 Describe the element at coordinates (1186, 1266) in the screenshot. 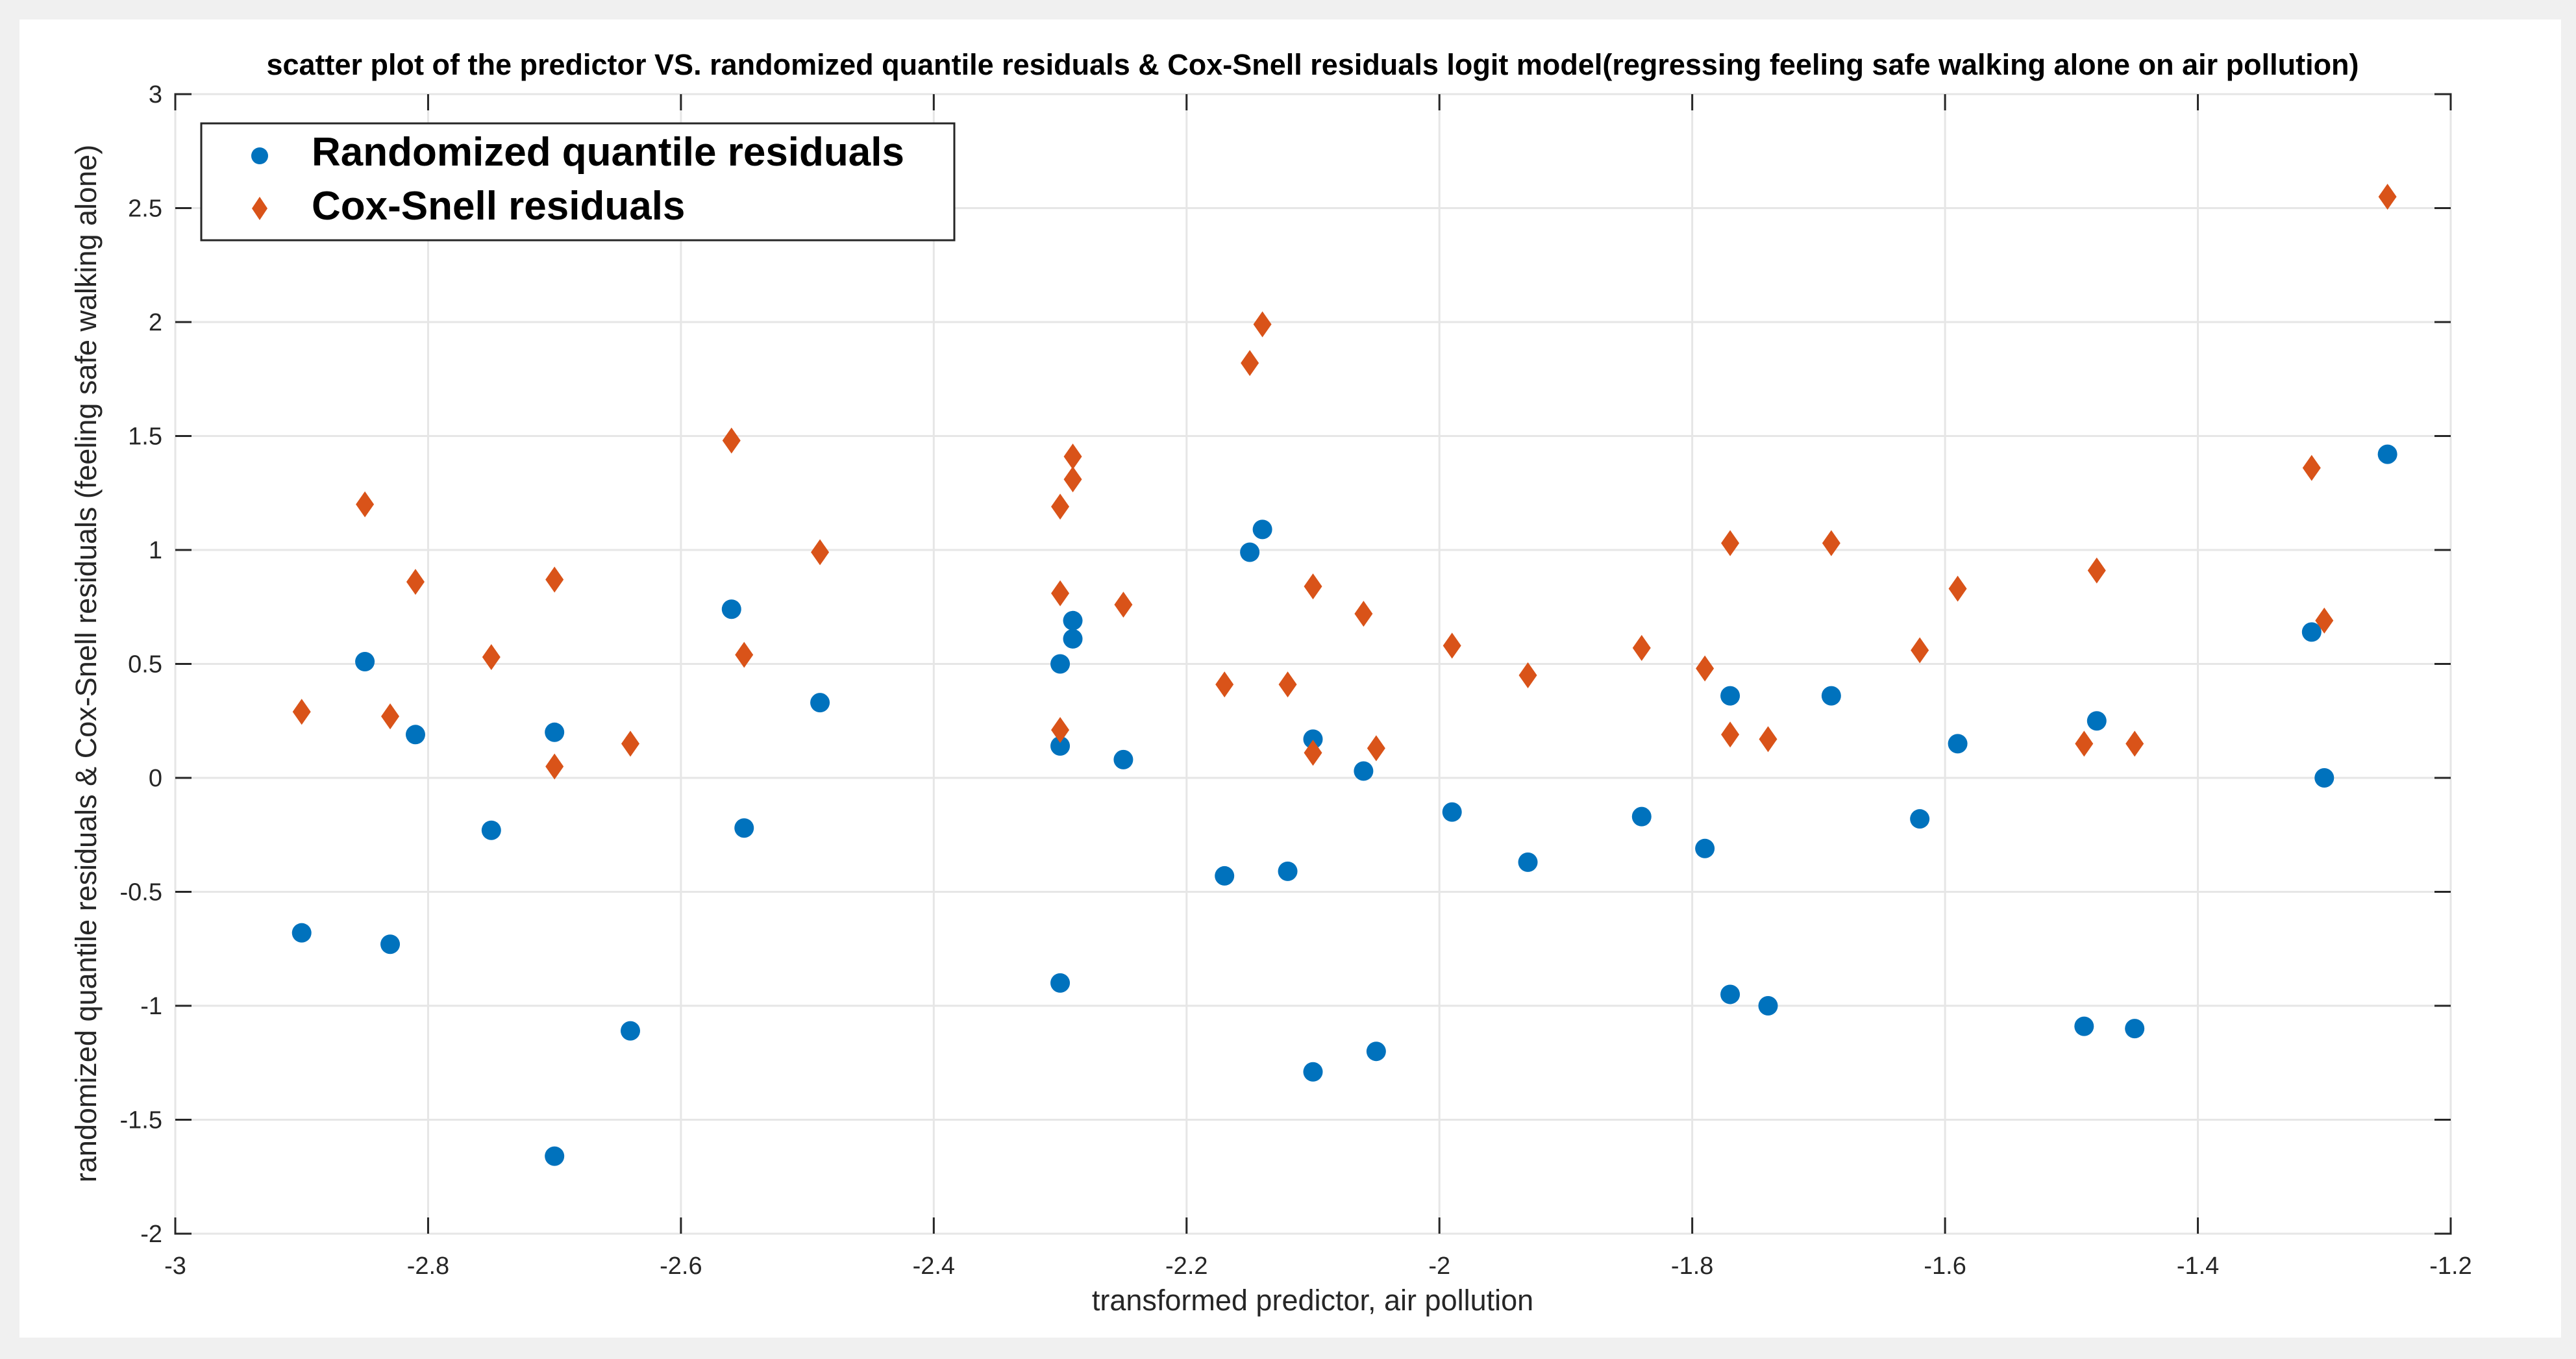

I see `x-tick-label: -2.2` at that location.